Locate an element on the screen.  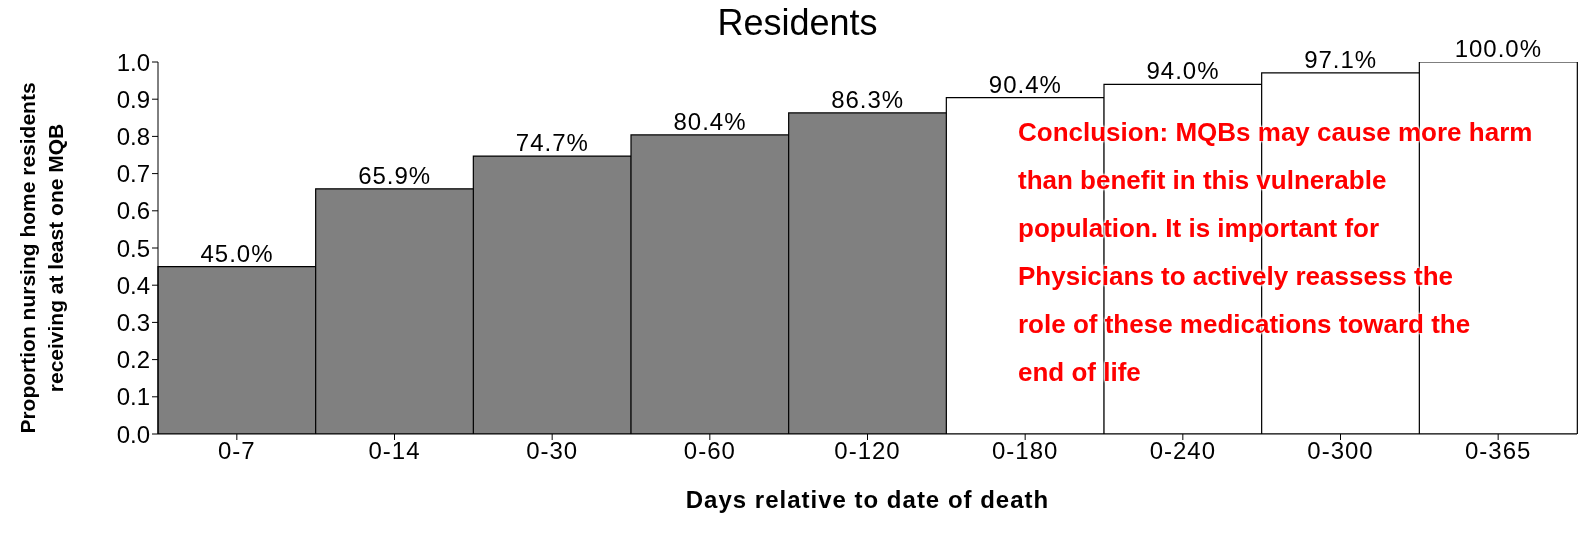
y-tick-label: 0.8 is located at coordinates (133, 136).